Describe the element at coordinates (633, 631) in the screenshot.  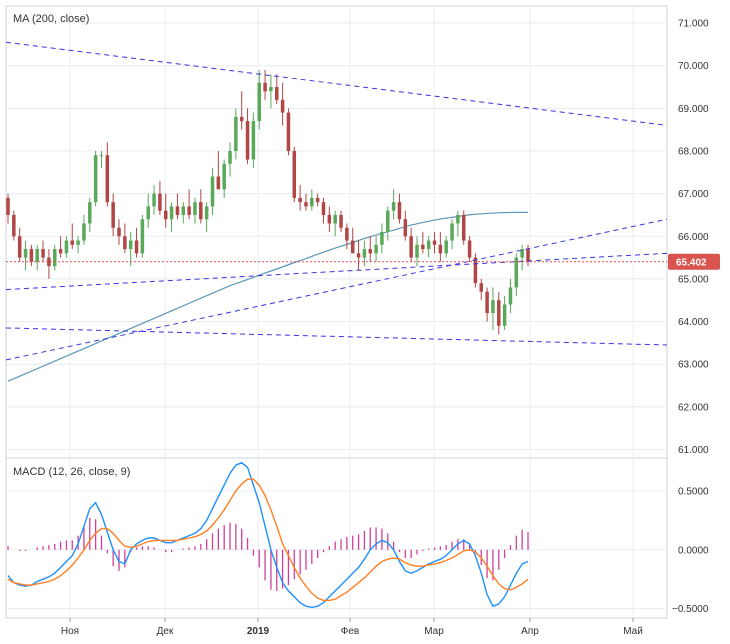
I see `x-tick-label: Май` at that location.